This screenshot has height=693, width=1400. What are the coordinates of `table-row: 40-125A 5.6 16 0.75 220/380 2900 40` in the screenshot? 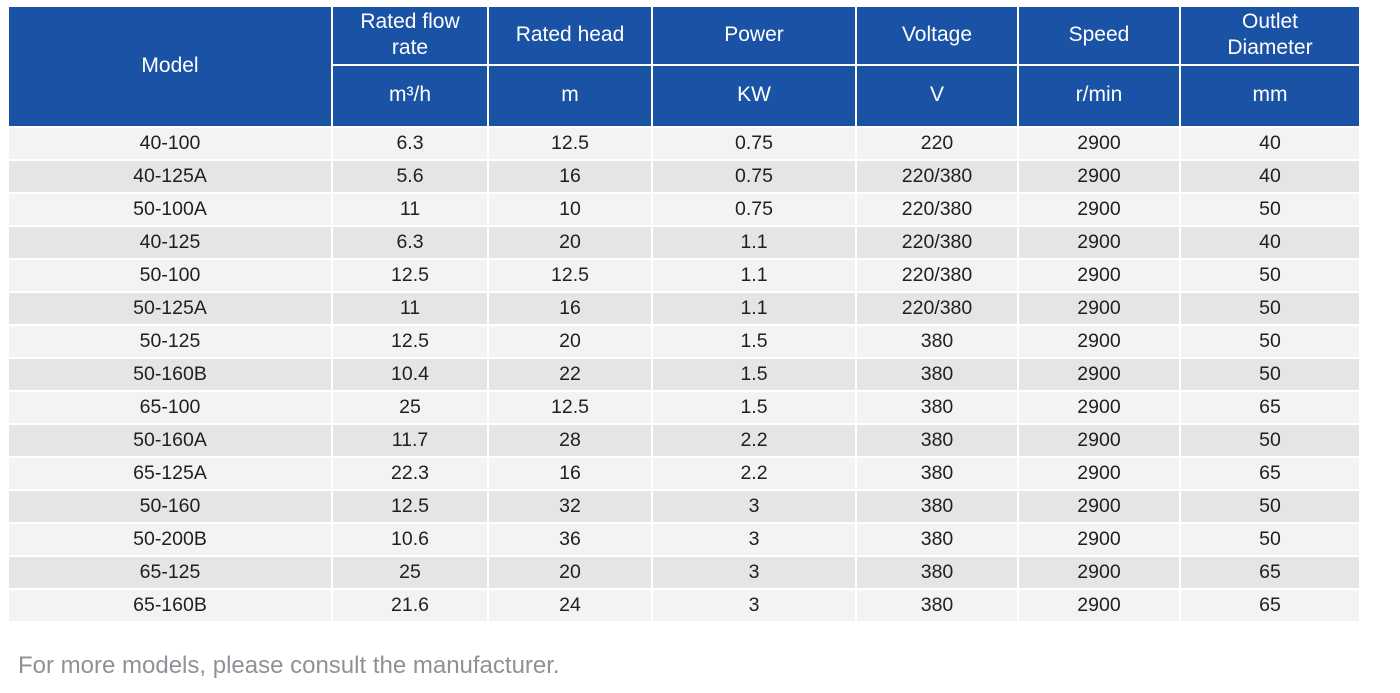 It's located at (684, 176).